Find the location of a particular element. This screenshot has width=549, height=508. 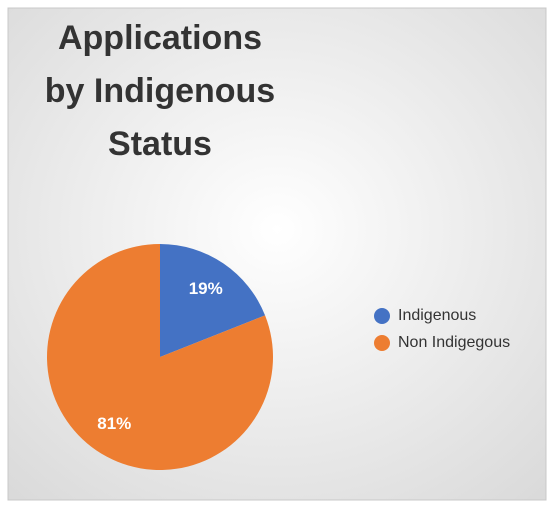

legend-label: Indigenous is located at coordinates (437, 315).